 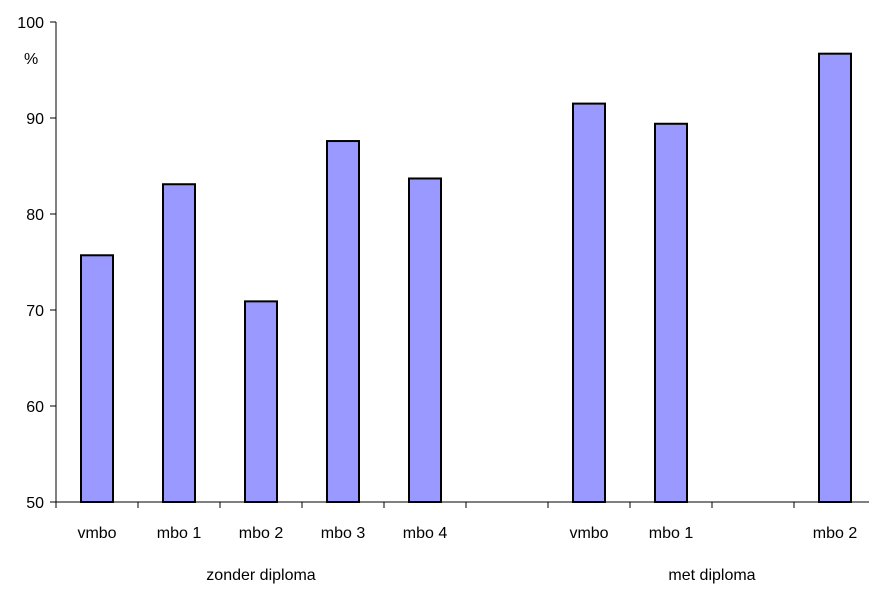 I want to click on y-tick-label: 100, so click(x=30, y=23).